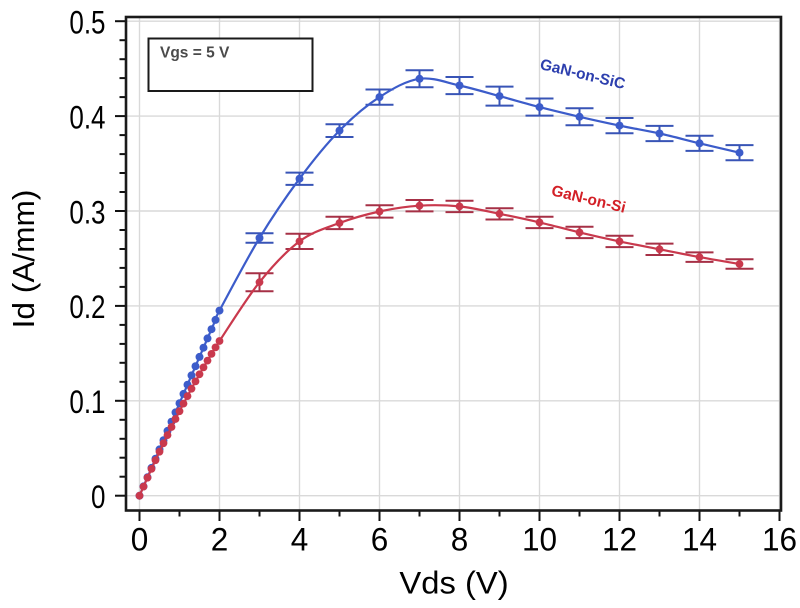 This screenshot has width=800, height=608. What do you see at coordinates (619, 539) in the screenshot?
I see `svg-text: 12` at bounding box center [619, 539].